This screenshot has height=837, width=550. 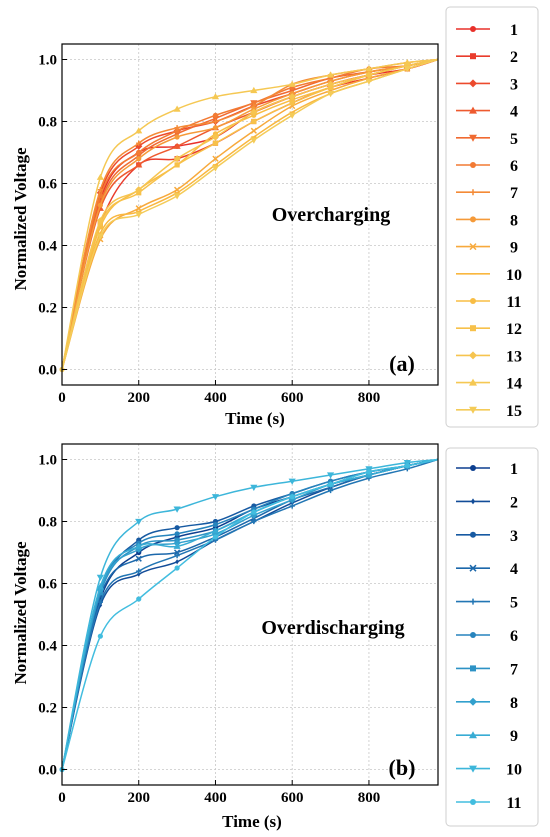 What do you see at coordinates (514, 502) in the screenshot?
I see `legend-label: 2` at bounding box center [514, 502].